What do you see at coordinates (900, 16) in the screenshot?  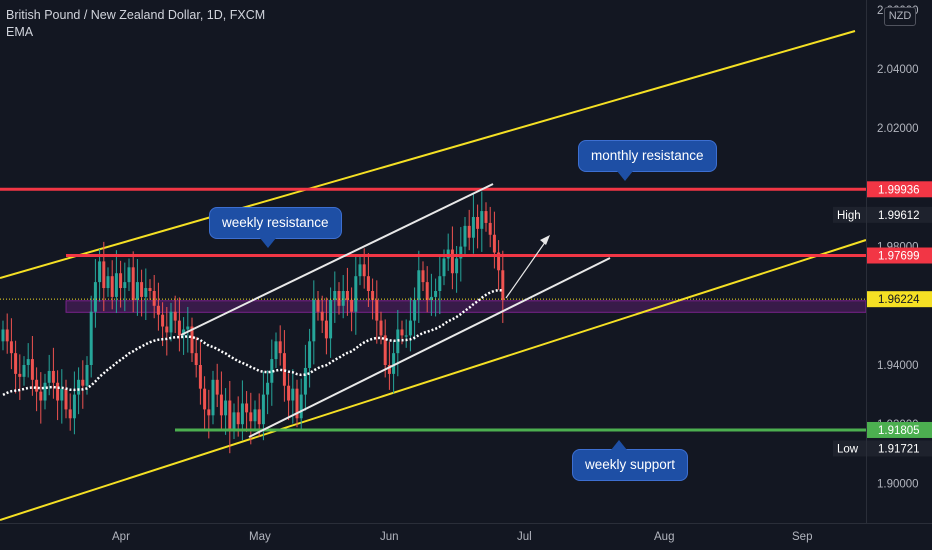 I see `currency-badge: NZD` at bounding box center [900, 16].